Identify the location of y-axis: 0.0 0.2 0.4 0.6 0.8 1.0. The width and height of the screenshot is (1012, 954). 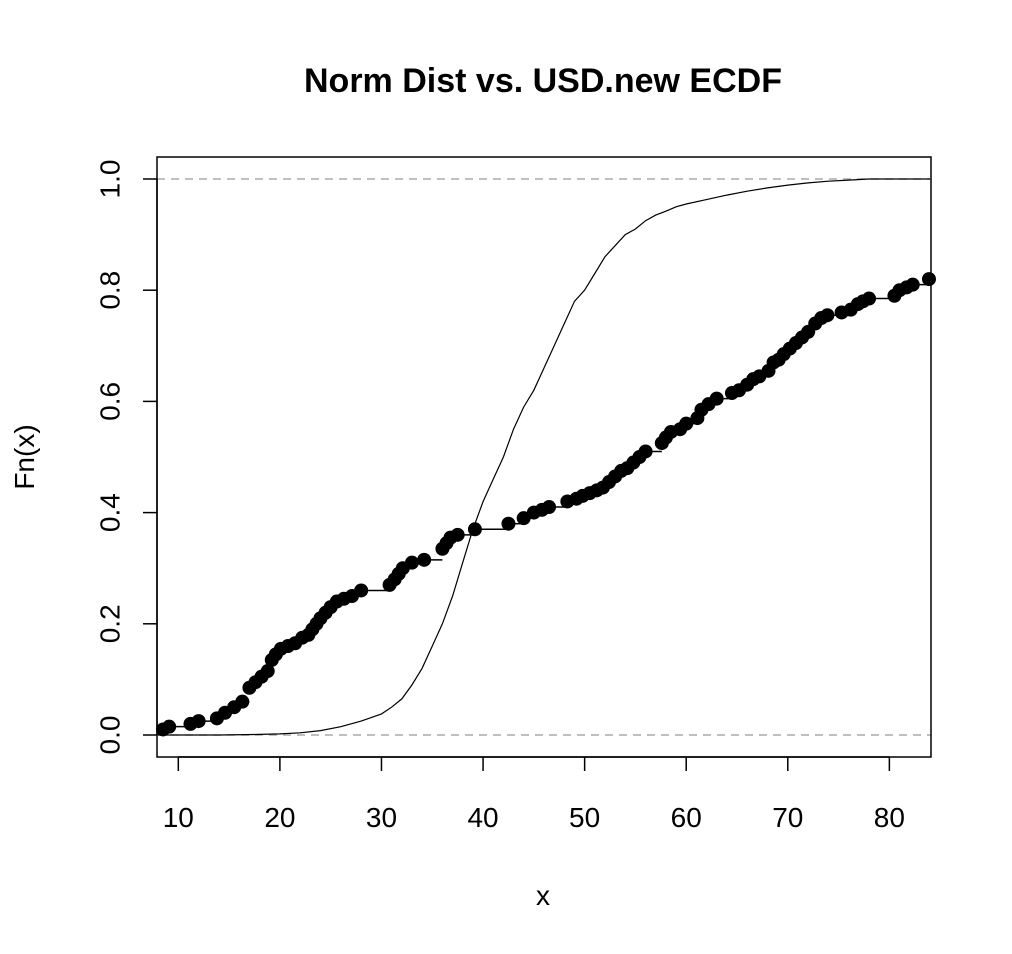
(126, 457).